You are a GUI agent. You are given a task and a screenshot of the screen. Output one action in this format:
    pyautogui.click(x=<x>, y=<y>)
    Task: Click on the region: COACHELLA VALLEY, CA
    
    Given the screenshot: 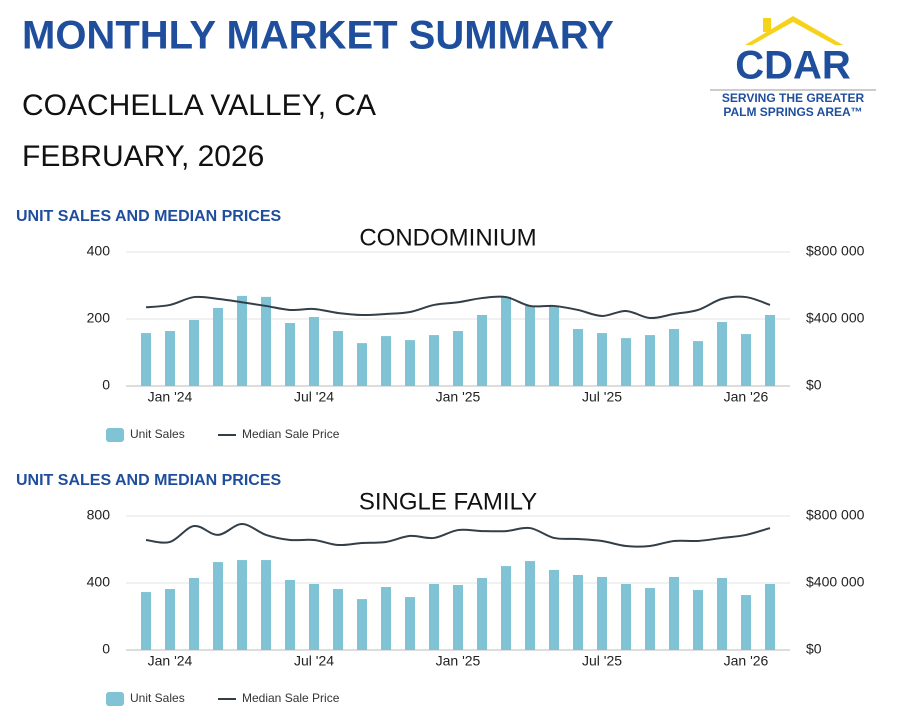 What is the action you would take?
    pyautogui.click(x=199, y=105)
    